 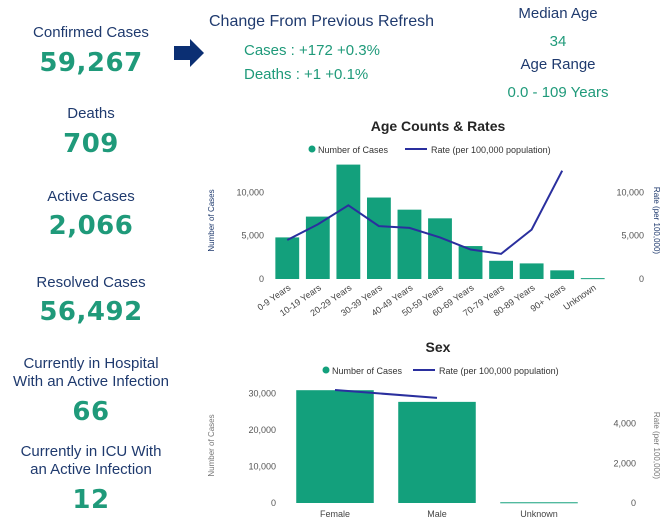 What do you see at coordinates (91, 412) in the screenshot?
I see `hospital-value: 66` at bounding box center [91, 412].